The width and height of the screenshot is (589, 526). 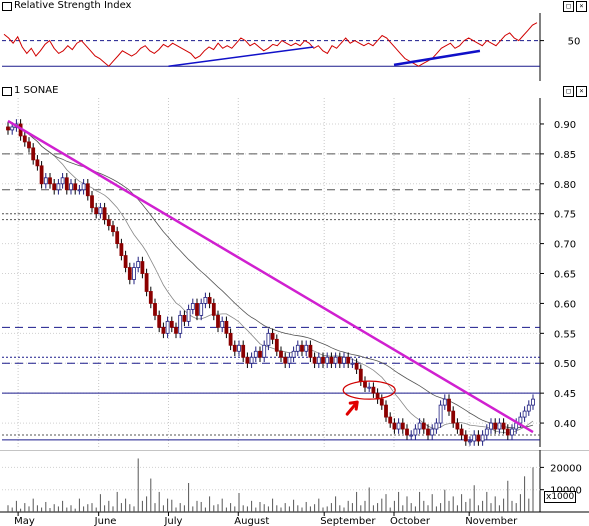 What do you see at coordinates (568, 91) in the screenshot?
I see `price-maximize-icon: □` at bounding box center [568, 91].